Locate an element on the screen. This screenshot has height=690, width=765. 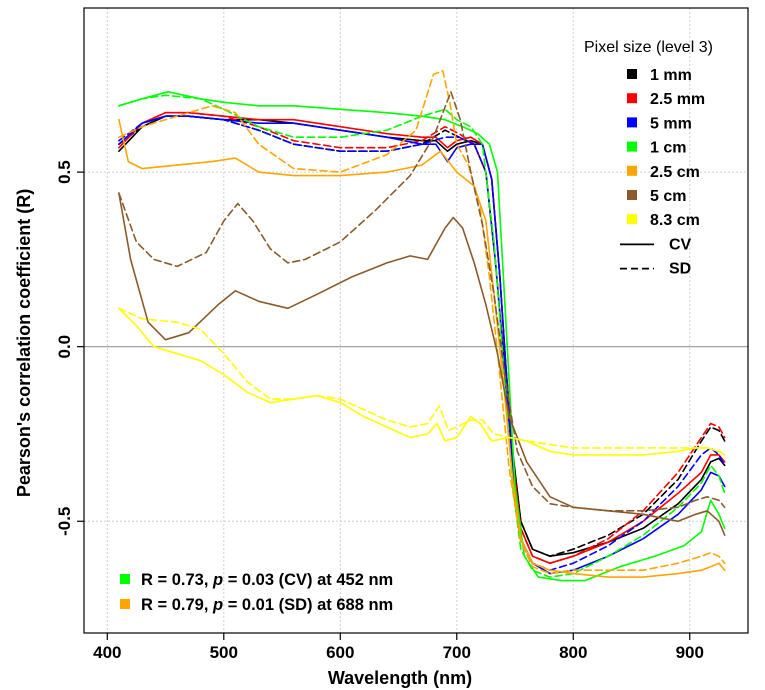
annotation-text: R = 0.73, p = 0.03 (CV) at 452 nm is located at coordinates (267, 580).